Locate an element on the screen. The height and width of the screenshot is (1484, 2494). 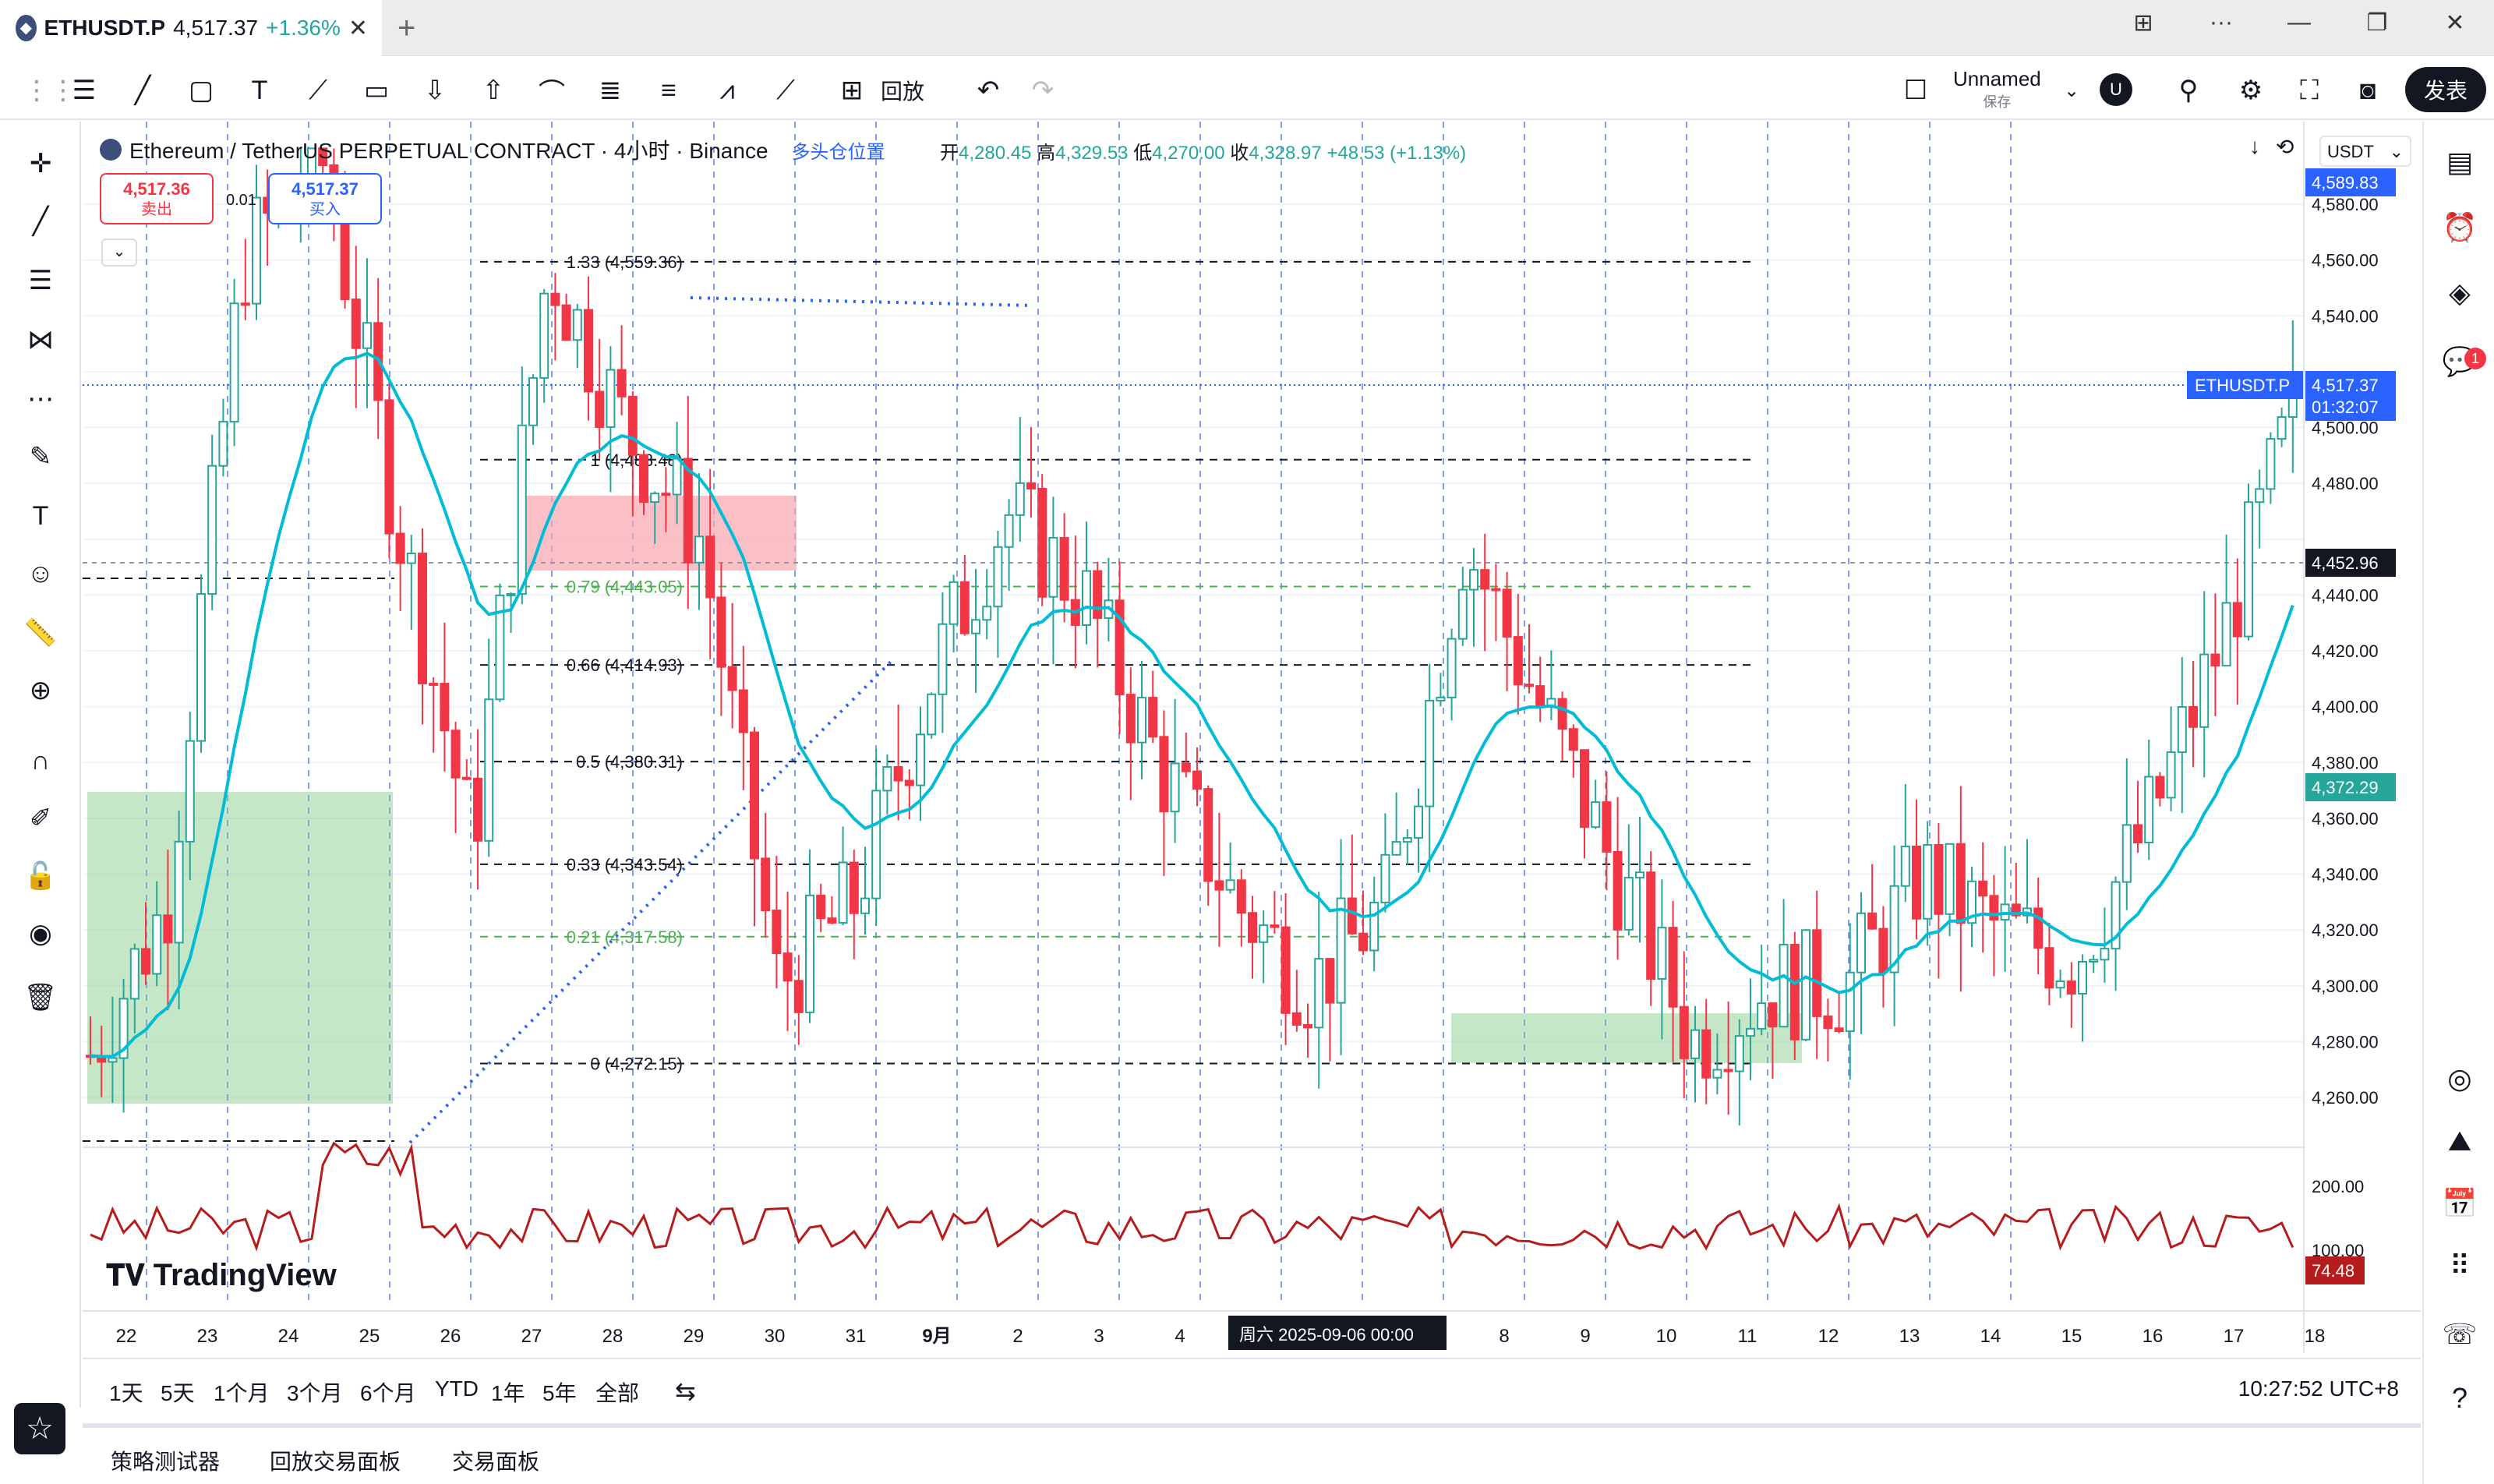
crosshair-price-tag: 4,452.96 is located at coordinates (2350, 563).